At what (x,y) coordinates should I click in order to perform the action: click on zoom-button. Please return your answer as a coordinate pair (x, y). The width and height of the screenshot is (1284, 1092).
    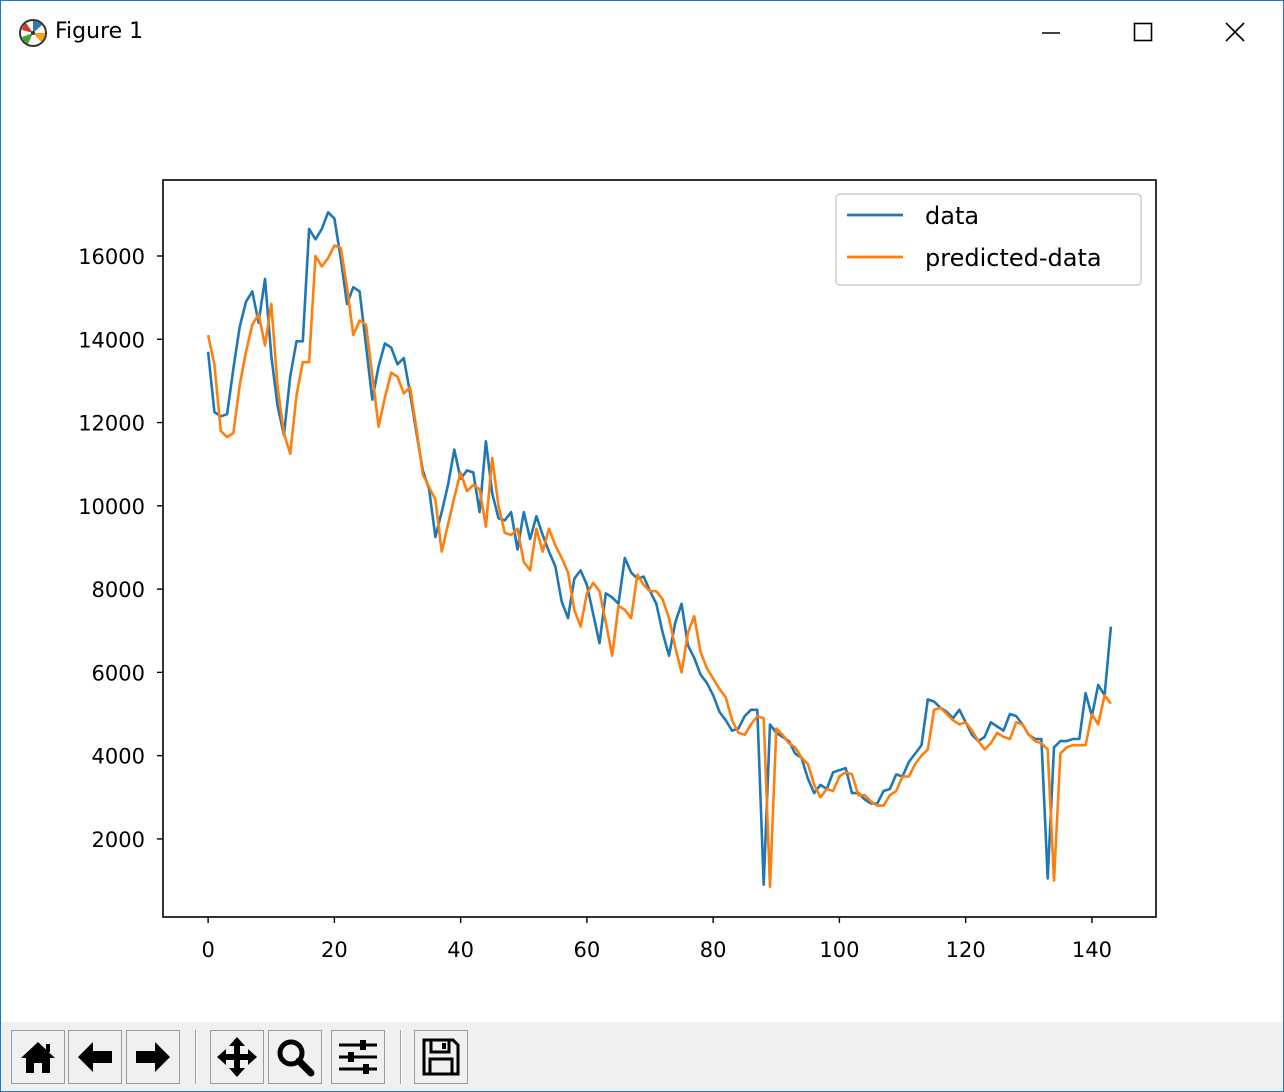
    Looking at the image, I should click on (295, 1057).